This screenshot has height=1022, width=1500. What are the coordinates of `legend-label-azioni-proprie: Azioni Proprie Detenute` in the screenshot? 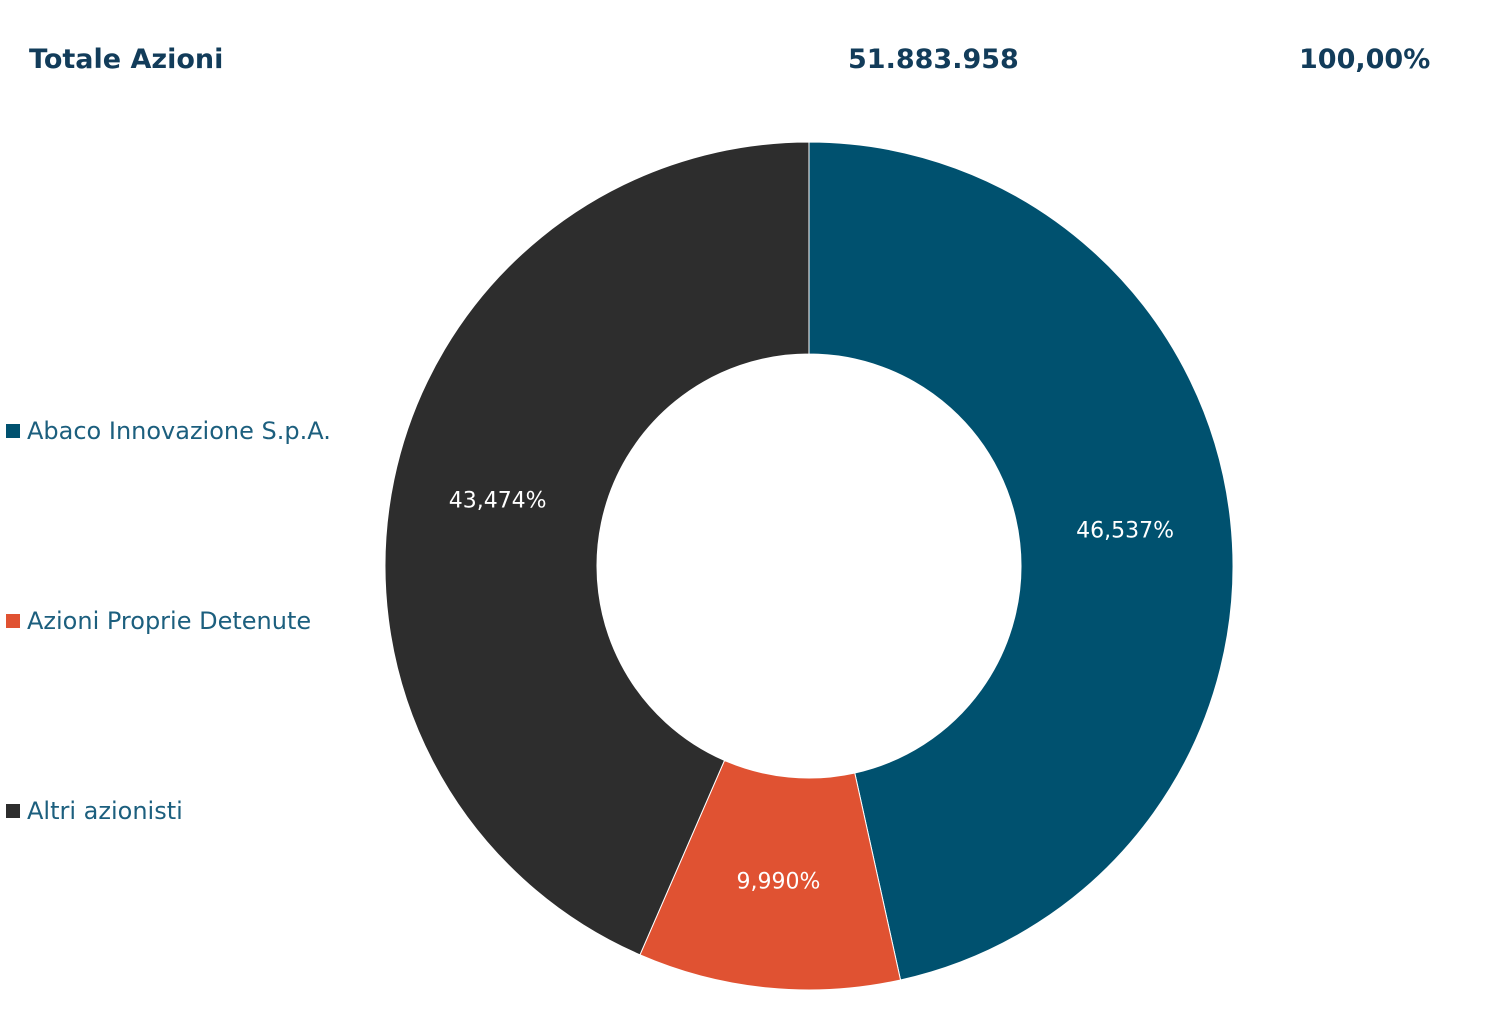 It's located at (169, 621).